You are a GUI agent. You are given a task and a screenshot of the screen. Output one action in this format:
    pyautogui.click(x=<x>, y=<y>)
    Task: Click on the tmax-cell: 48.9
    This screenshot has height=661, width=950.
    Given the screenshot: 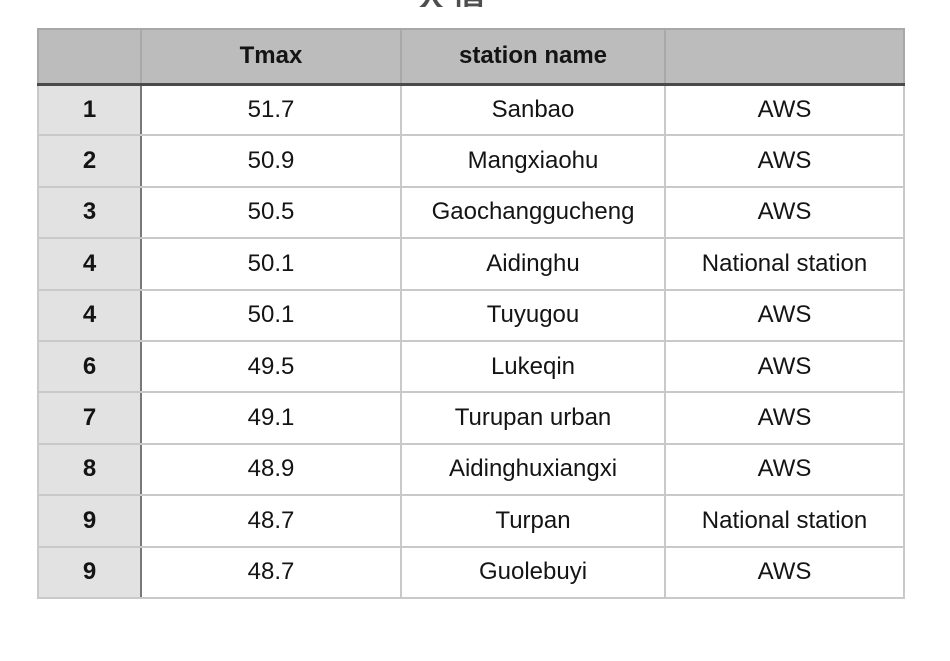 What is the action you would take?
    pyautogui.click(x=271, y=469)
    